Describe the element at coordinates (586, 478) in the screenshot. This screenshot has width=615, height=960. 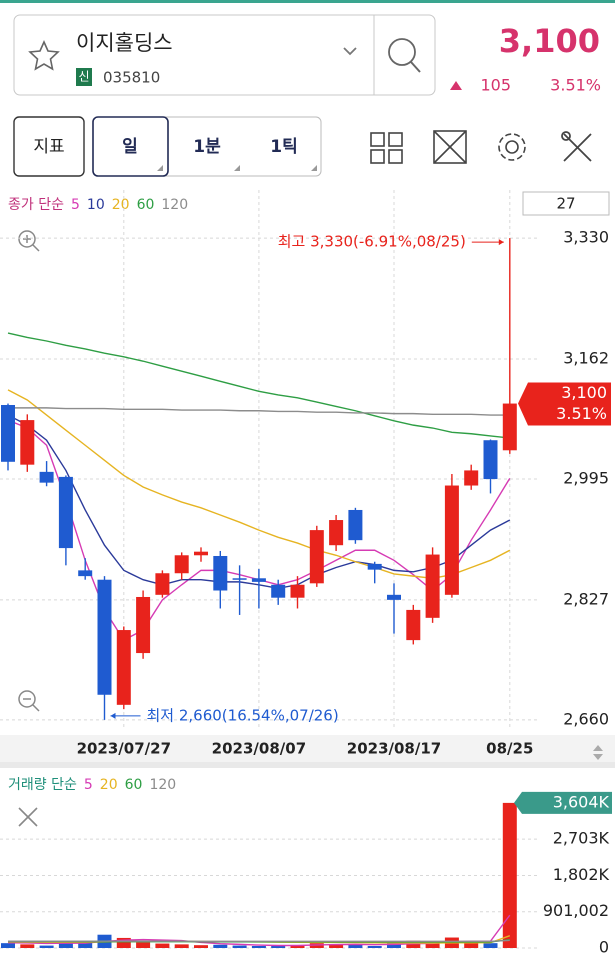
I see `y-tick-label: 2,995` at that location.